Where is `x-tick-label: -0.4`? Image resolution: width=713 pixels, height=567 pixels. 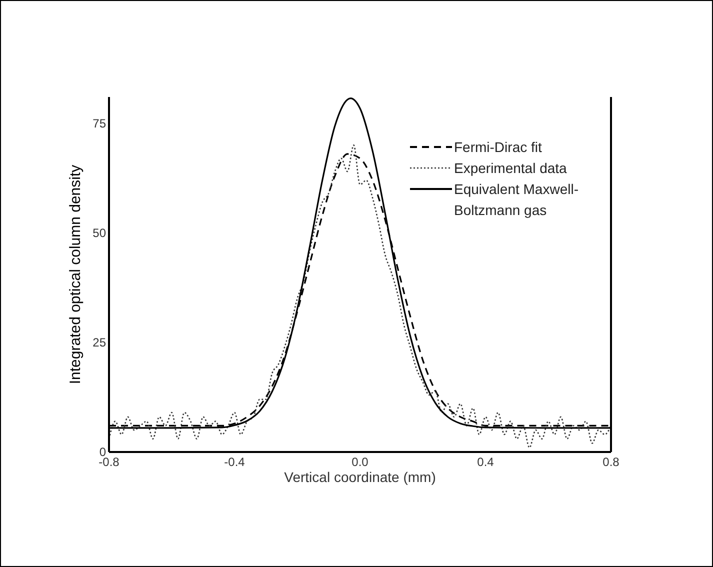
x-tick-label: -0.4 is located at coordinates (235, 462).